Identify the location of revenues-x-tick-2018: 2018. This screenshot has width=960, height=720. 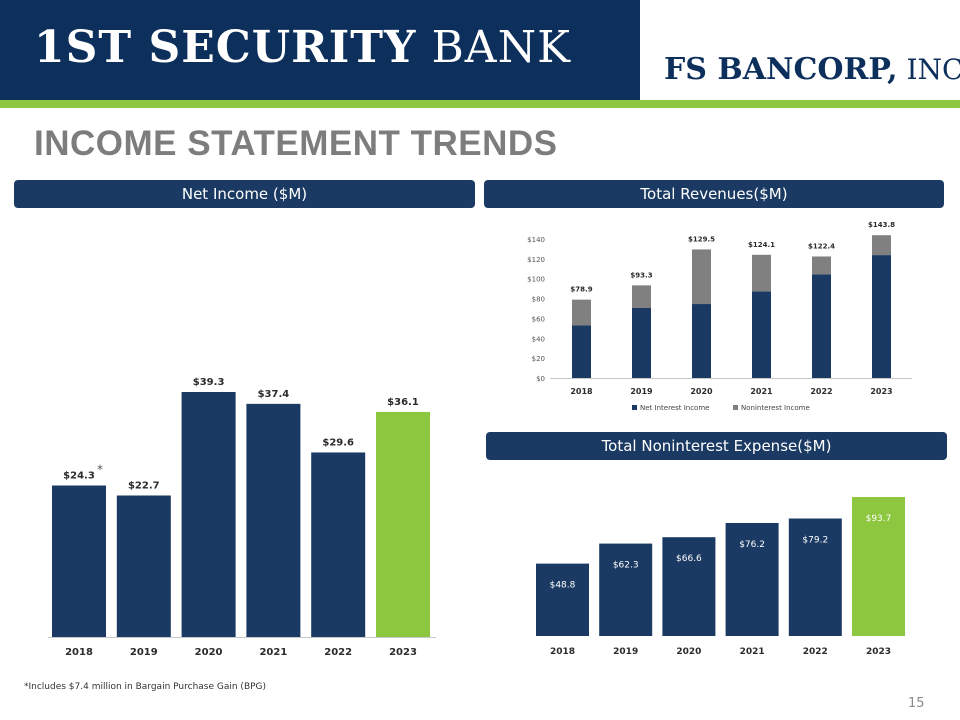
(581, 391).